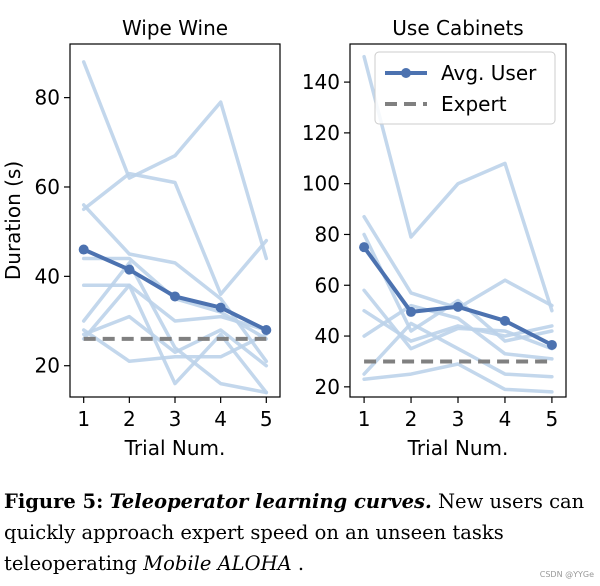 This screenshot has width=600, height=586. What do you see at coordinates (13, 220) in the screenshot?
I see `y-axis-label: Duration (s)` at bounding box center [13, 220].